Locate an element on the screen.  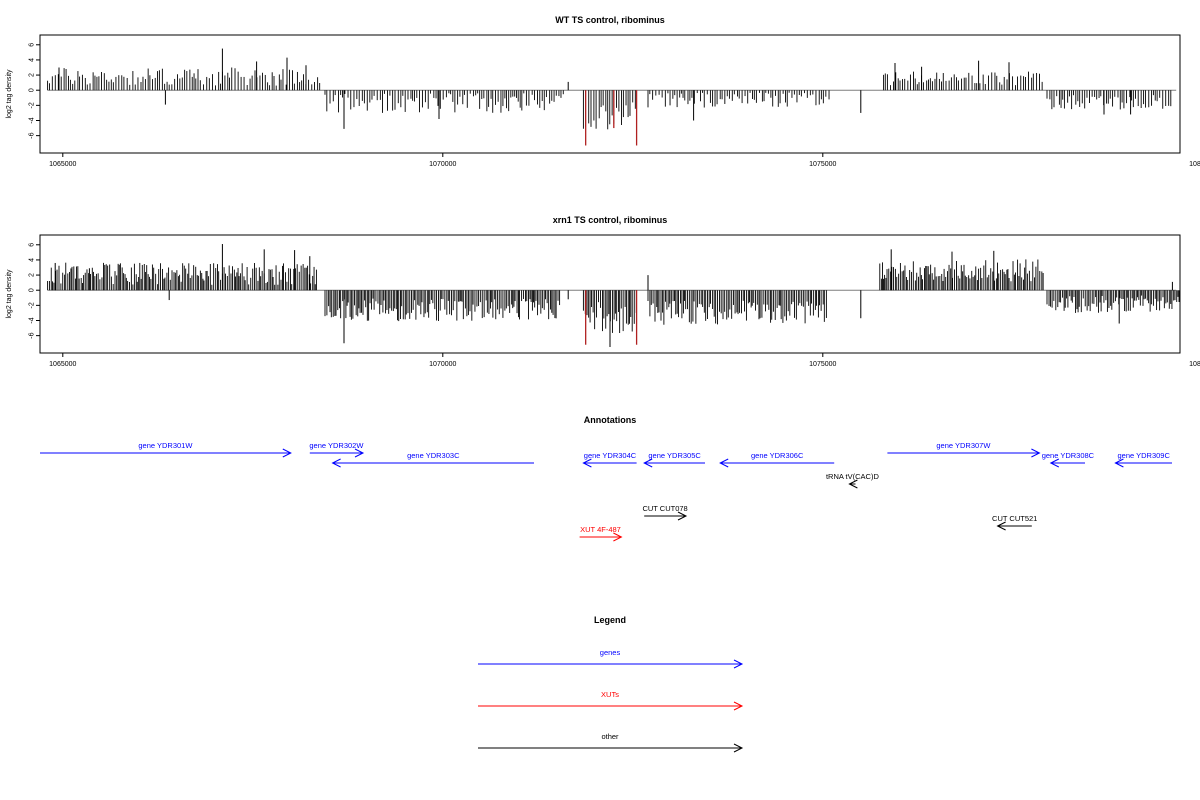
xrn1-x-axis: 1065000 1070000 1075000 1080000 is located at coordinates (624, 360).